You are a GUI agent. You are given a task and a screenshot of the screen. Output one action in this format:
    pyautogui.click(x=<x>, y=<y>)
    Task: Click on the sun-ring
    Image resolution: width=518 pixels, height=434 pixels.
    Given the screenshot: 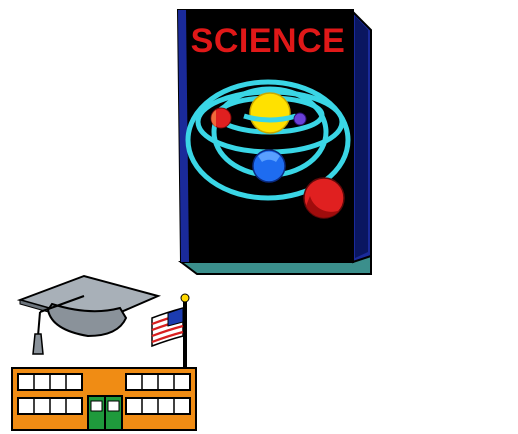 What is the action you would take?
    pyautogui.click(x=270, y=118)
    